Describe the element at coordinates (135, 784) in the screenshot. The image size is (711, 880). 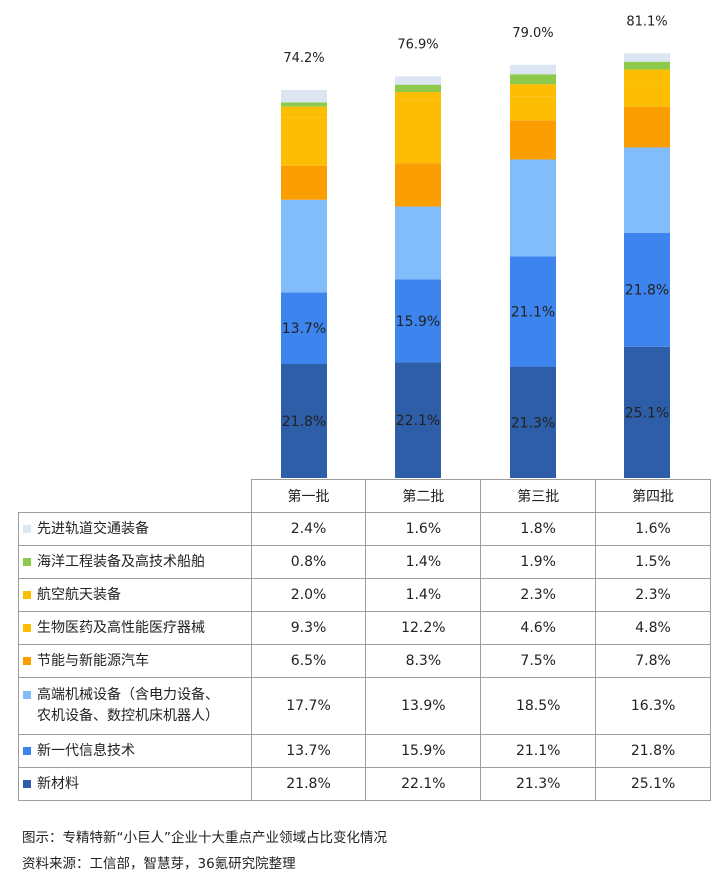
I see `legend-cell: 新材料` at that location.